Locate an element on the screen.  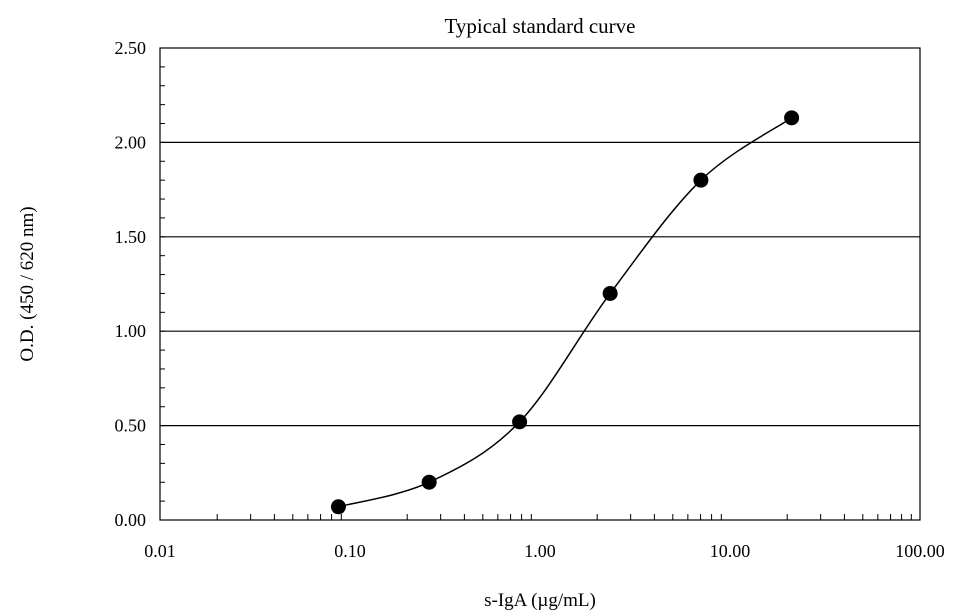
x-tick-label: 10.00 is located at coordinates (730, 551).